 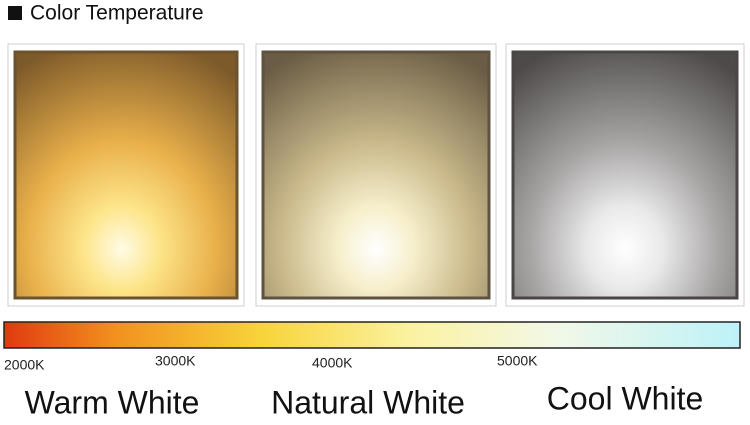 I want to click on panel-label: Warm White, so click(x=112, y=402).